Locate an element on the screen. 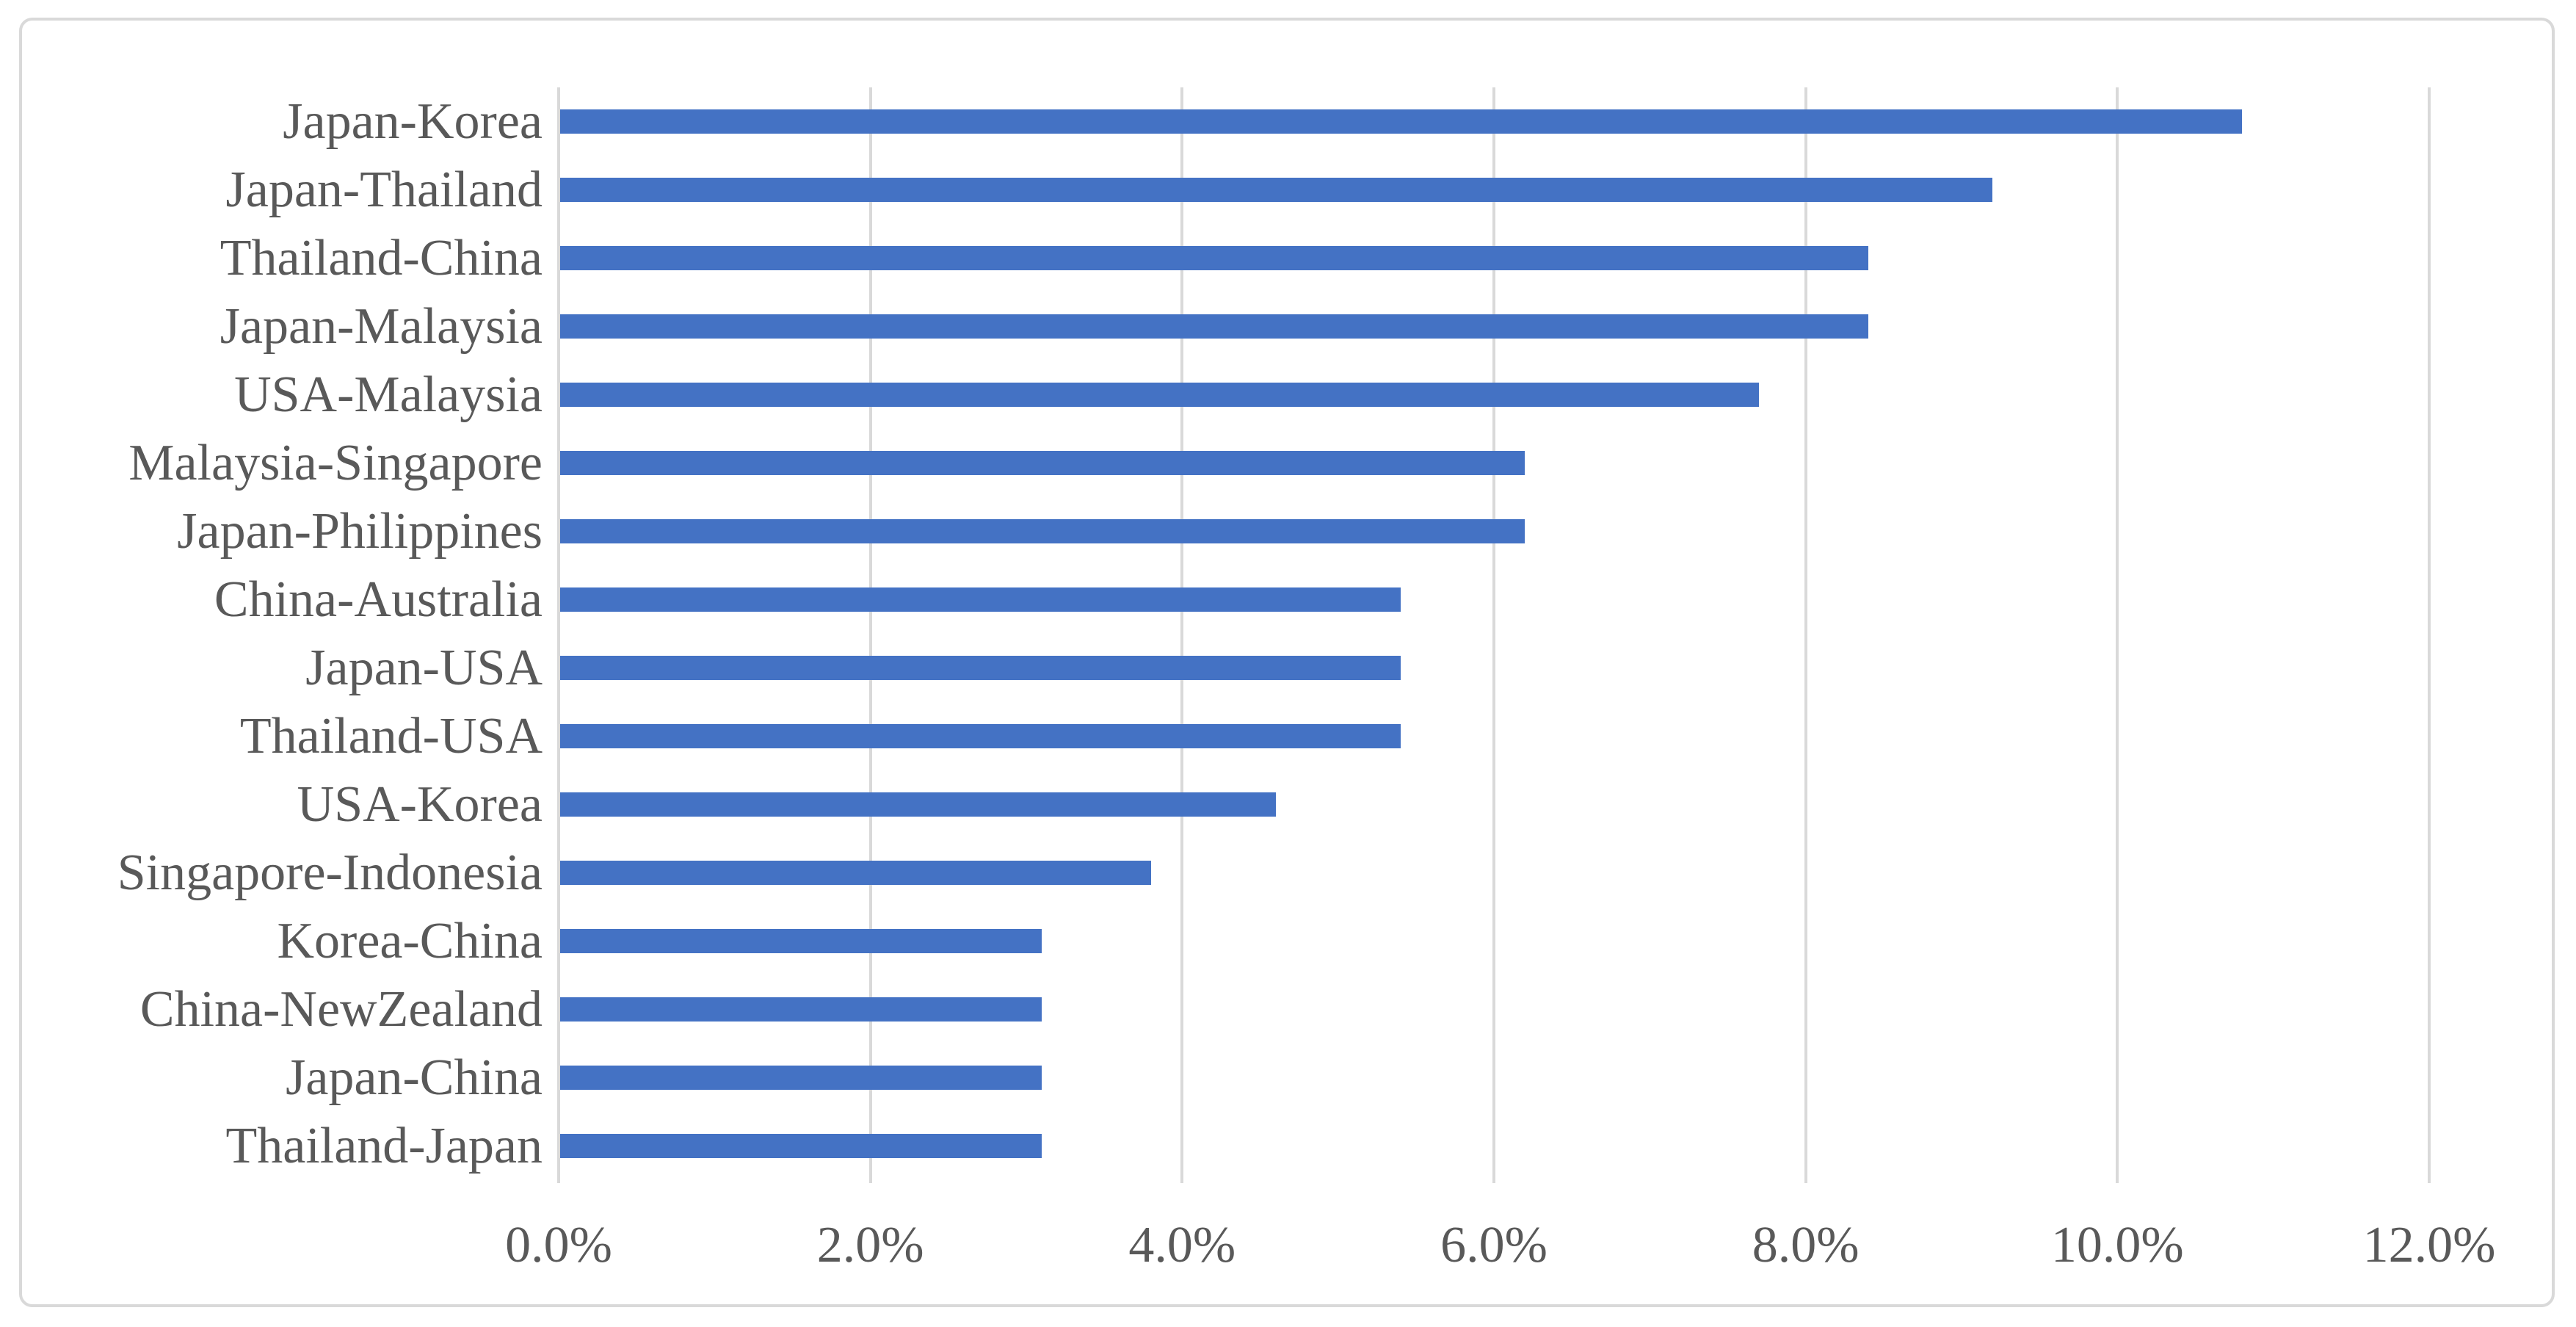 This screenshot has width=2576, height=1327. category-label: Malaysia-Singapore is located at coordinates (335, 462).